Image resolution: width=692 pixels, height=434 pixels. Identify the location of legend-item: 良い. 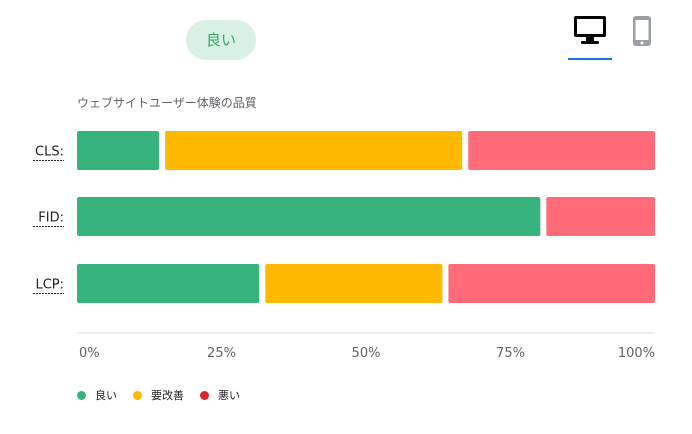
(97, 395).